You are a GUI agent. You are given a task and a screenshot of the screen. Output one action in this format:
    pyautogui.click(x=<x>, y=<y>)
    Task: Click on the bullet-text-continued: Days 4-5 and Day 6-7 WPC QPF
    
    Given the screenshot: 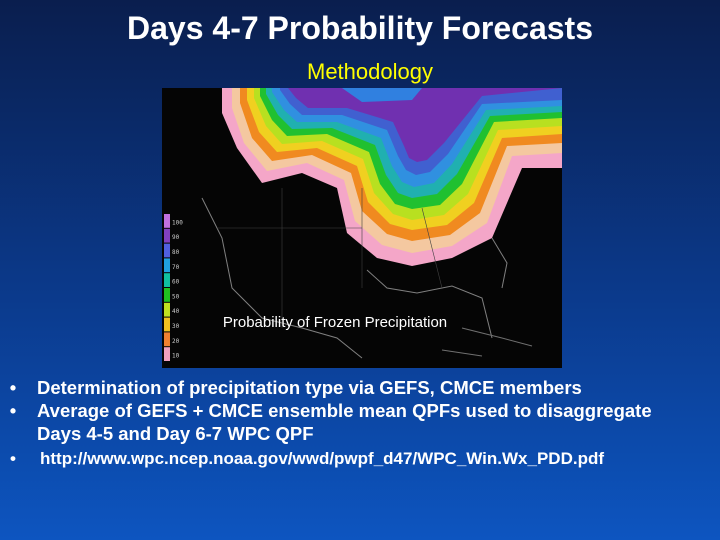 What is the action you would take?
    pyautogui.click(x=175, y=433)
    